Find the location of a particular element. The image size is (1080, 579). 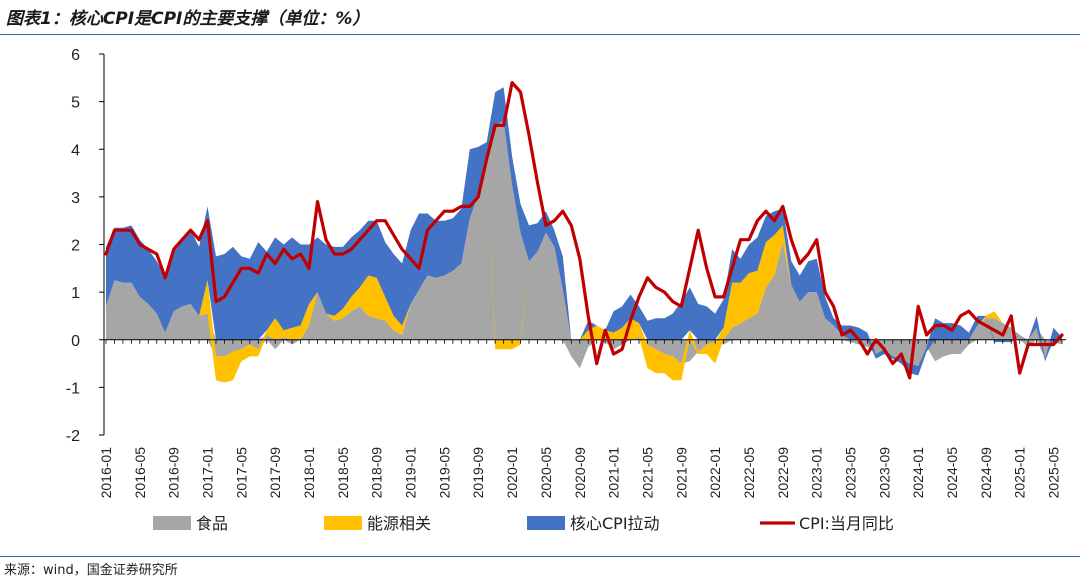

legend-label: 食品 is located at coordinates (212, 523).